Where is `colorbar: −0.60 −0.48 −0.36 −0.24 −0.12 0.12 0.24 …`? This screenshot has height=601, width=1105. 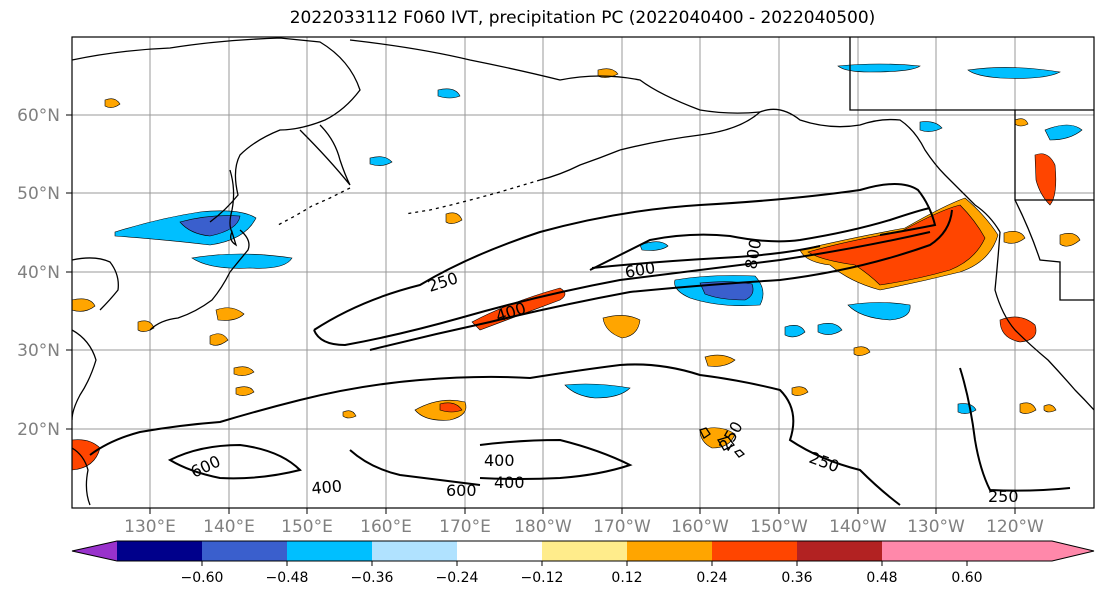 colorbar: −0.60 −0.48 −0.36 −0.24 −0.12 0.12 0.24 … is located at coordinates (583, 563).